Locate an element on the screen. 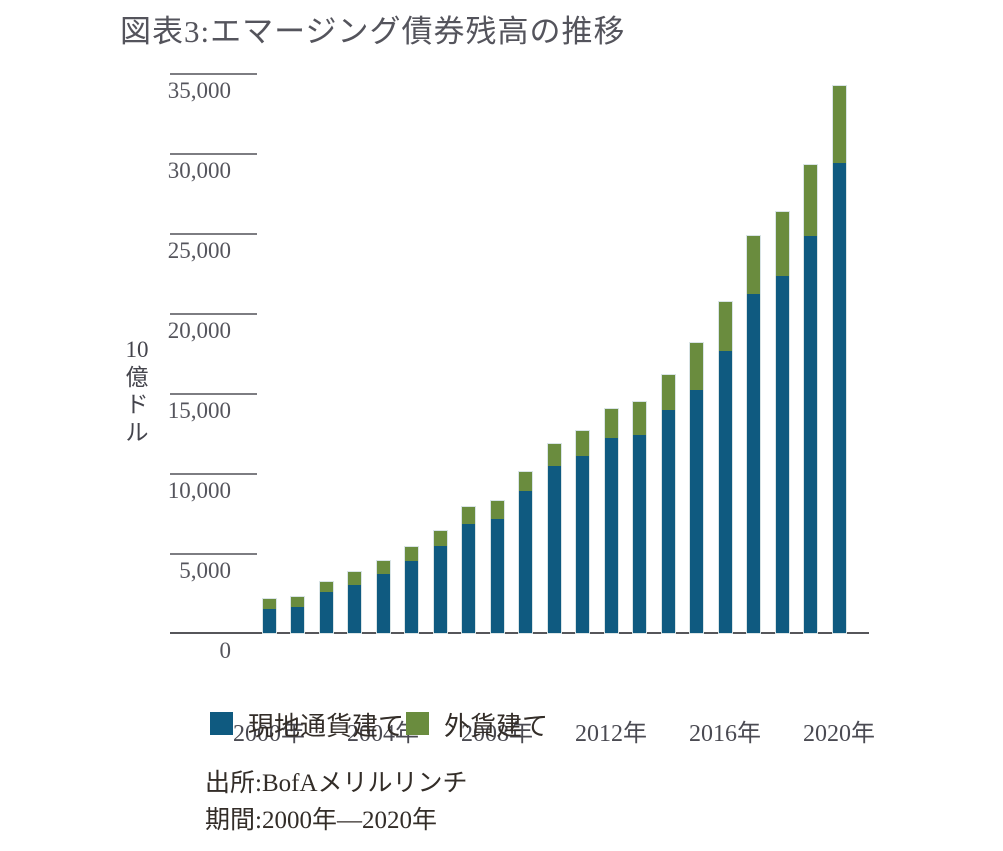  bar-2017-local-currency-segment is located at coordinates (753, 463).